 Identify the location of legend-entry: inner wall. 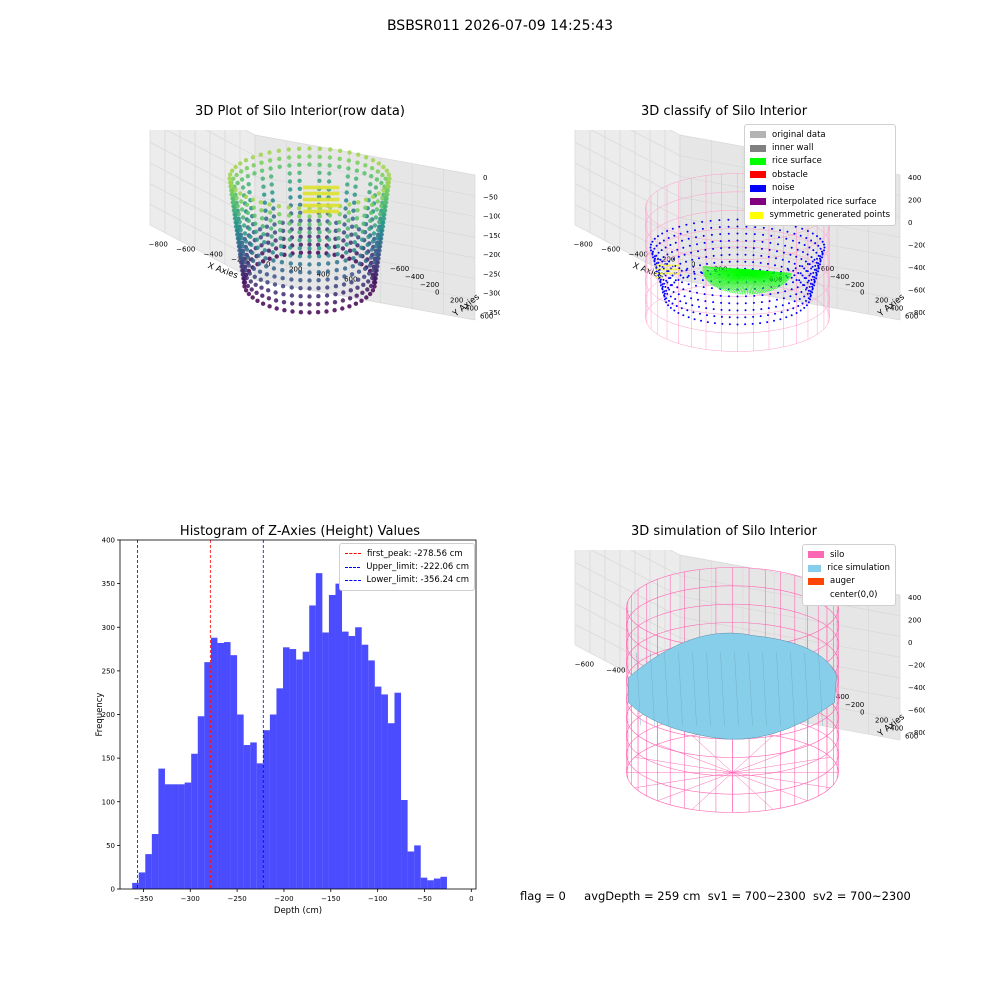
(820, 147).